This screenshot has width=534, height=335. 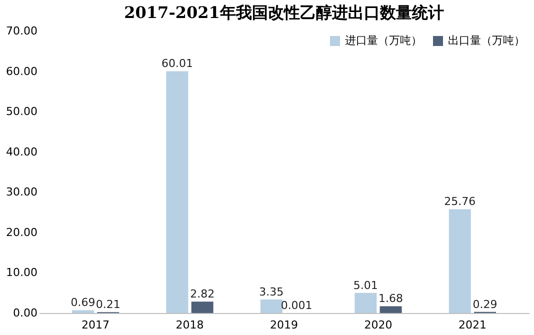 What do you see at coordinates (108, 305) in the screenshot?
I see `data-label: 0.21` at bounding box center [108, 305].